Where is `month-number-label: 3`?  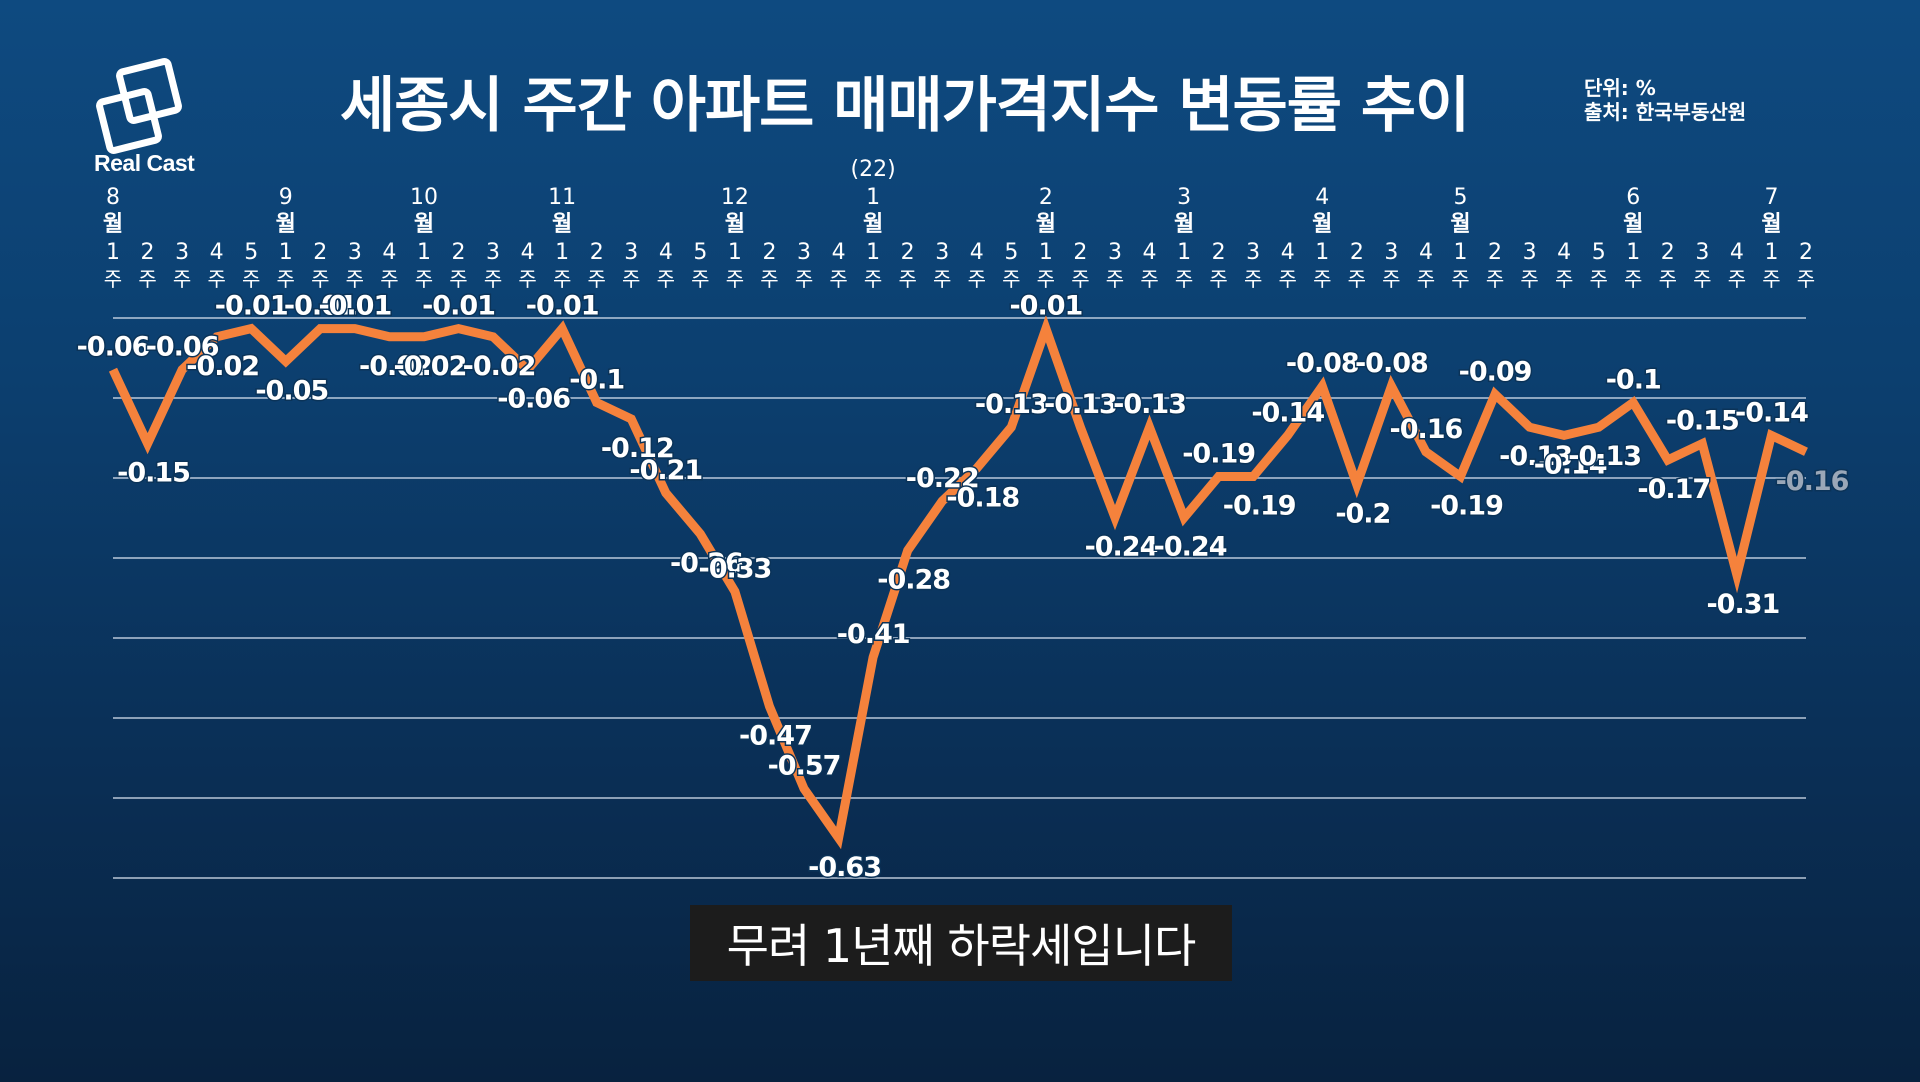
month-number-label: 3 is located at coordinates (1184, 197).